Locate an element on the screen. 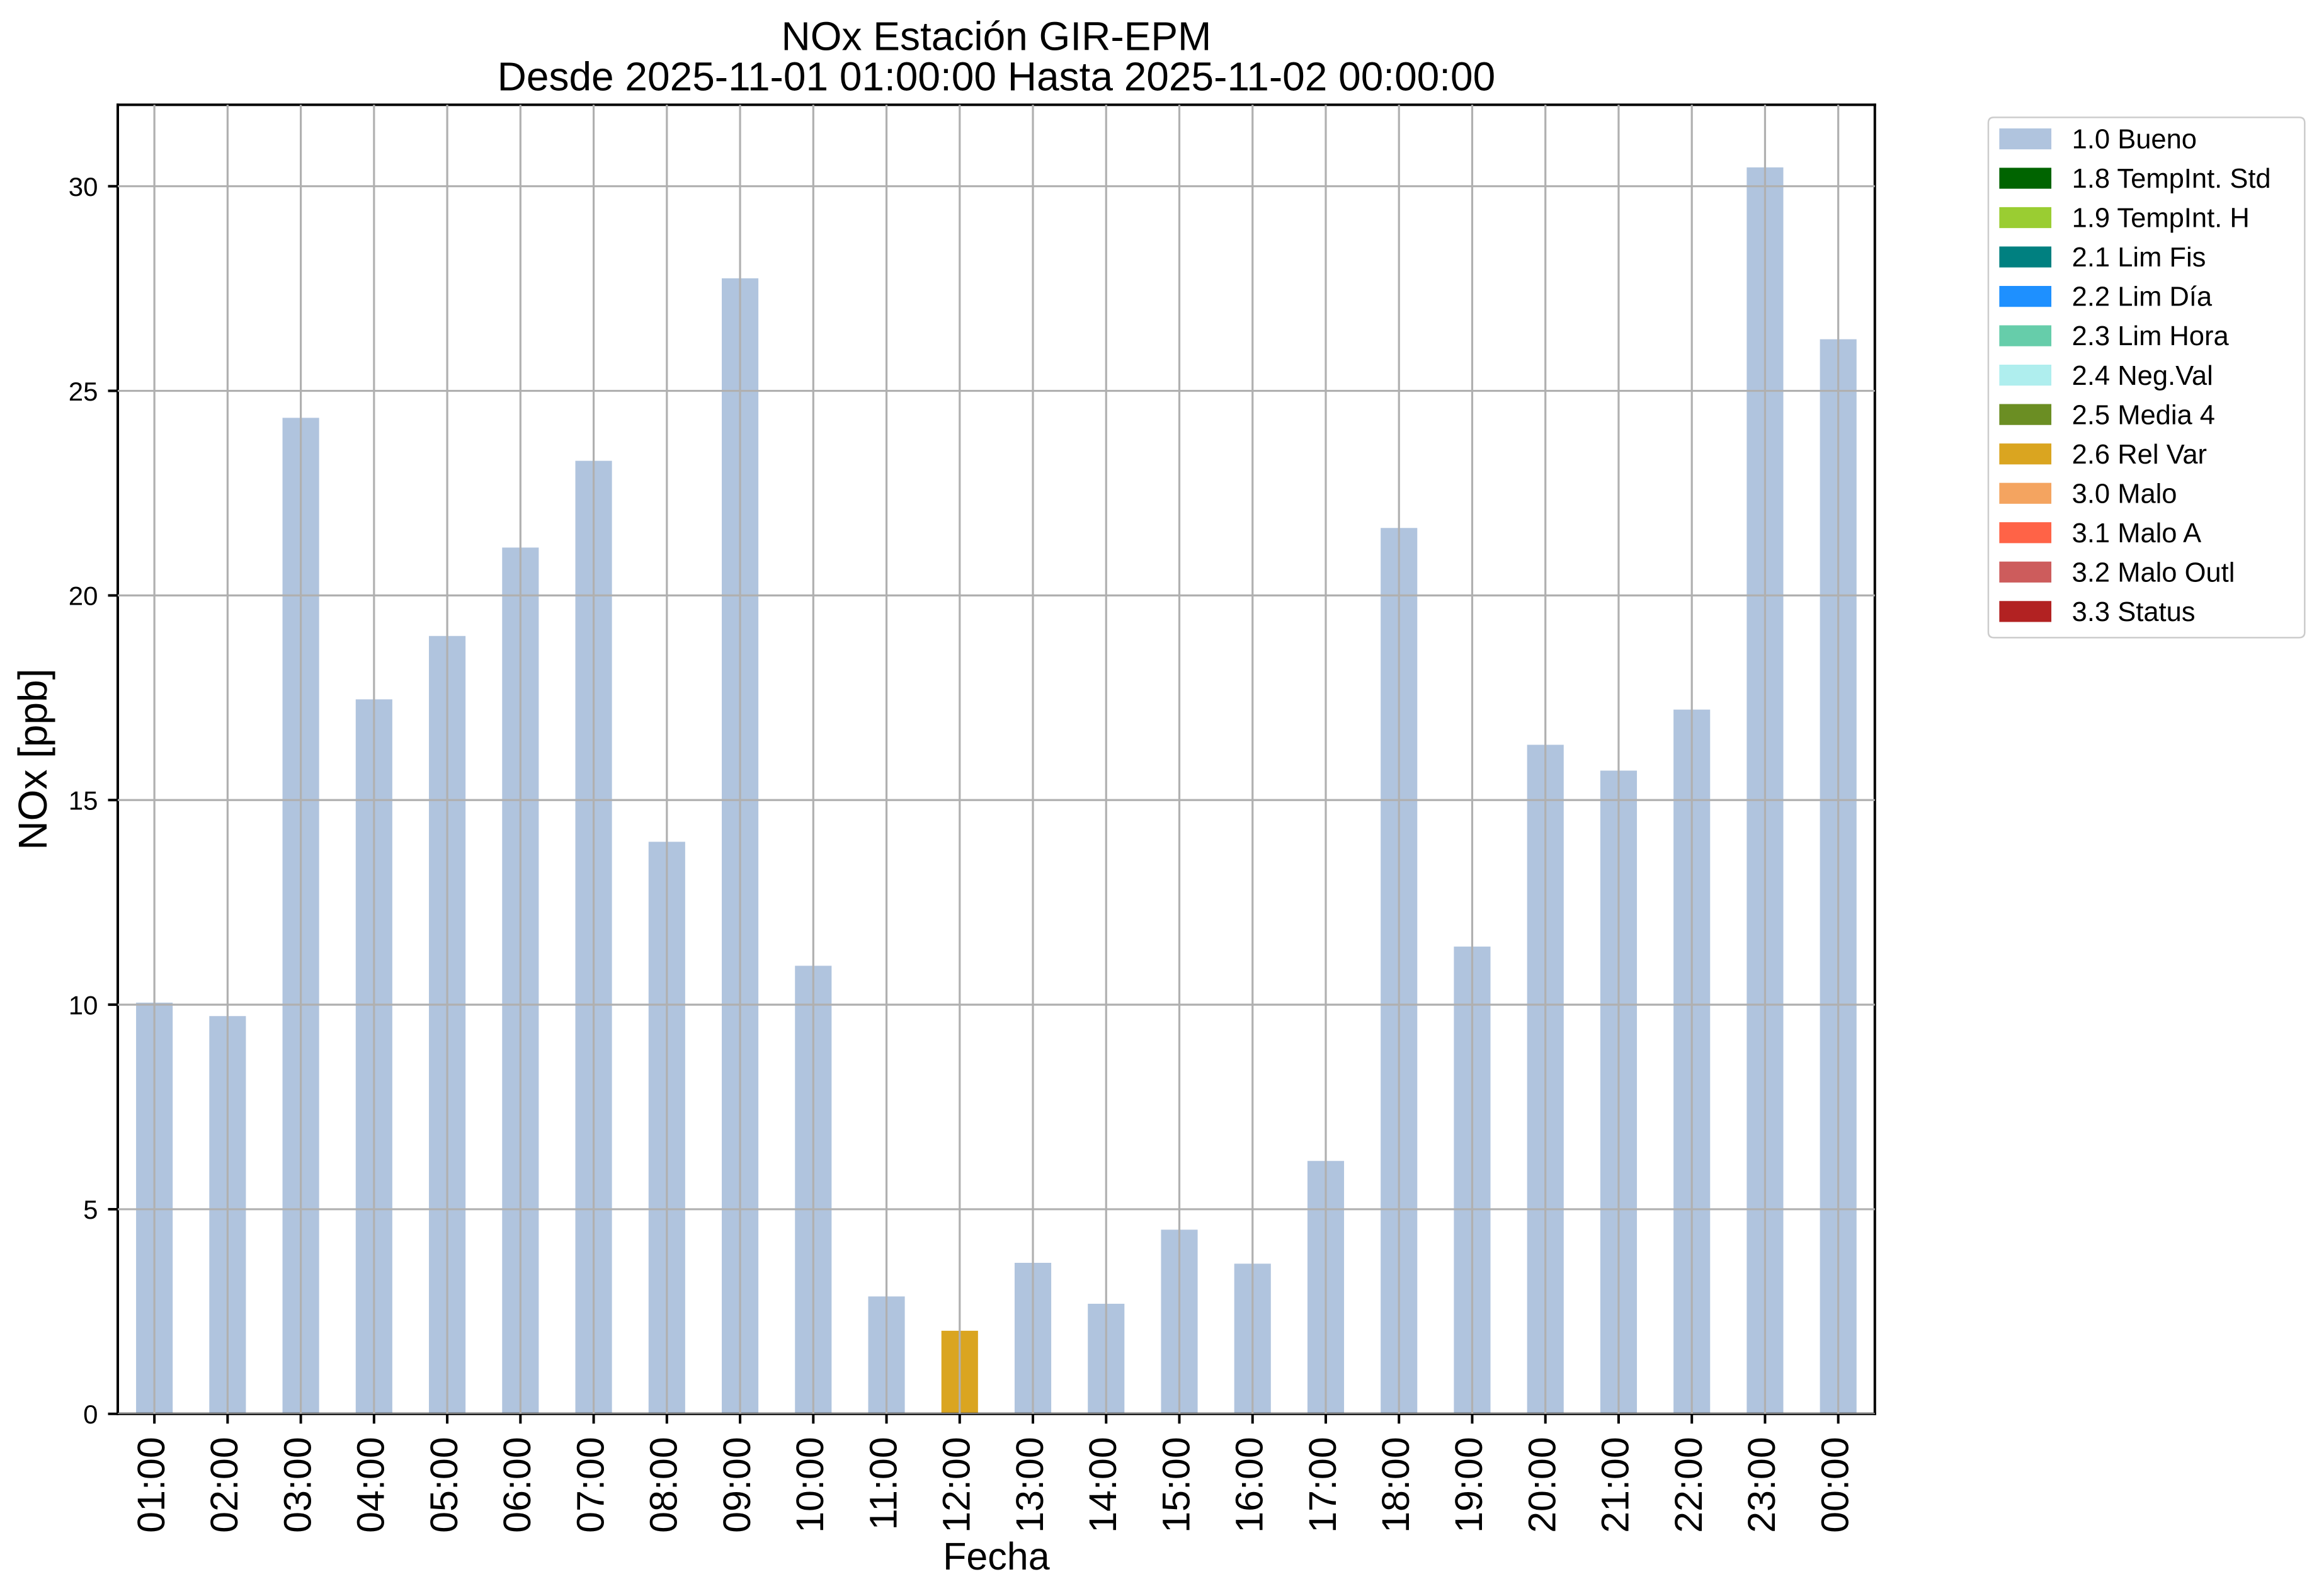 The height and width of the screenshot is (1596, 2319). svg-text: 15 is located at coordinates (83, 800).